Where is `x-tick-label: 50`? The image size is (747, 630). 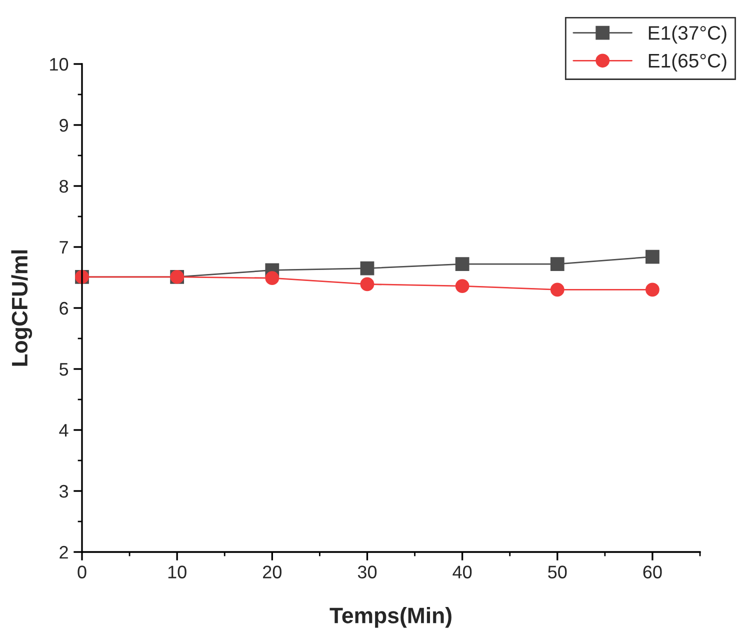 x-tick-label: 50 is located at coordinates (557, 572).